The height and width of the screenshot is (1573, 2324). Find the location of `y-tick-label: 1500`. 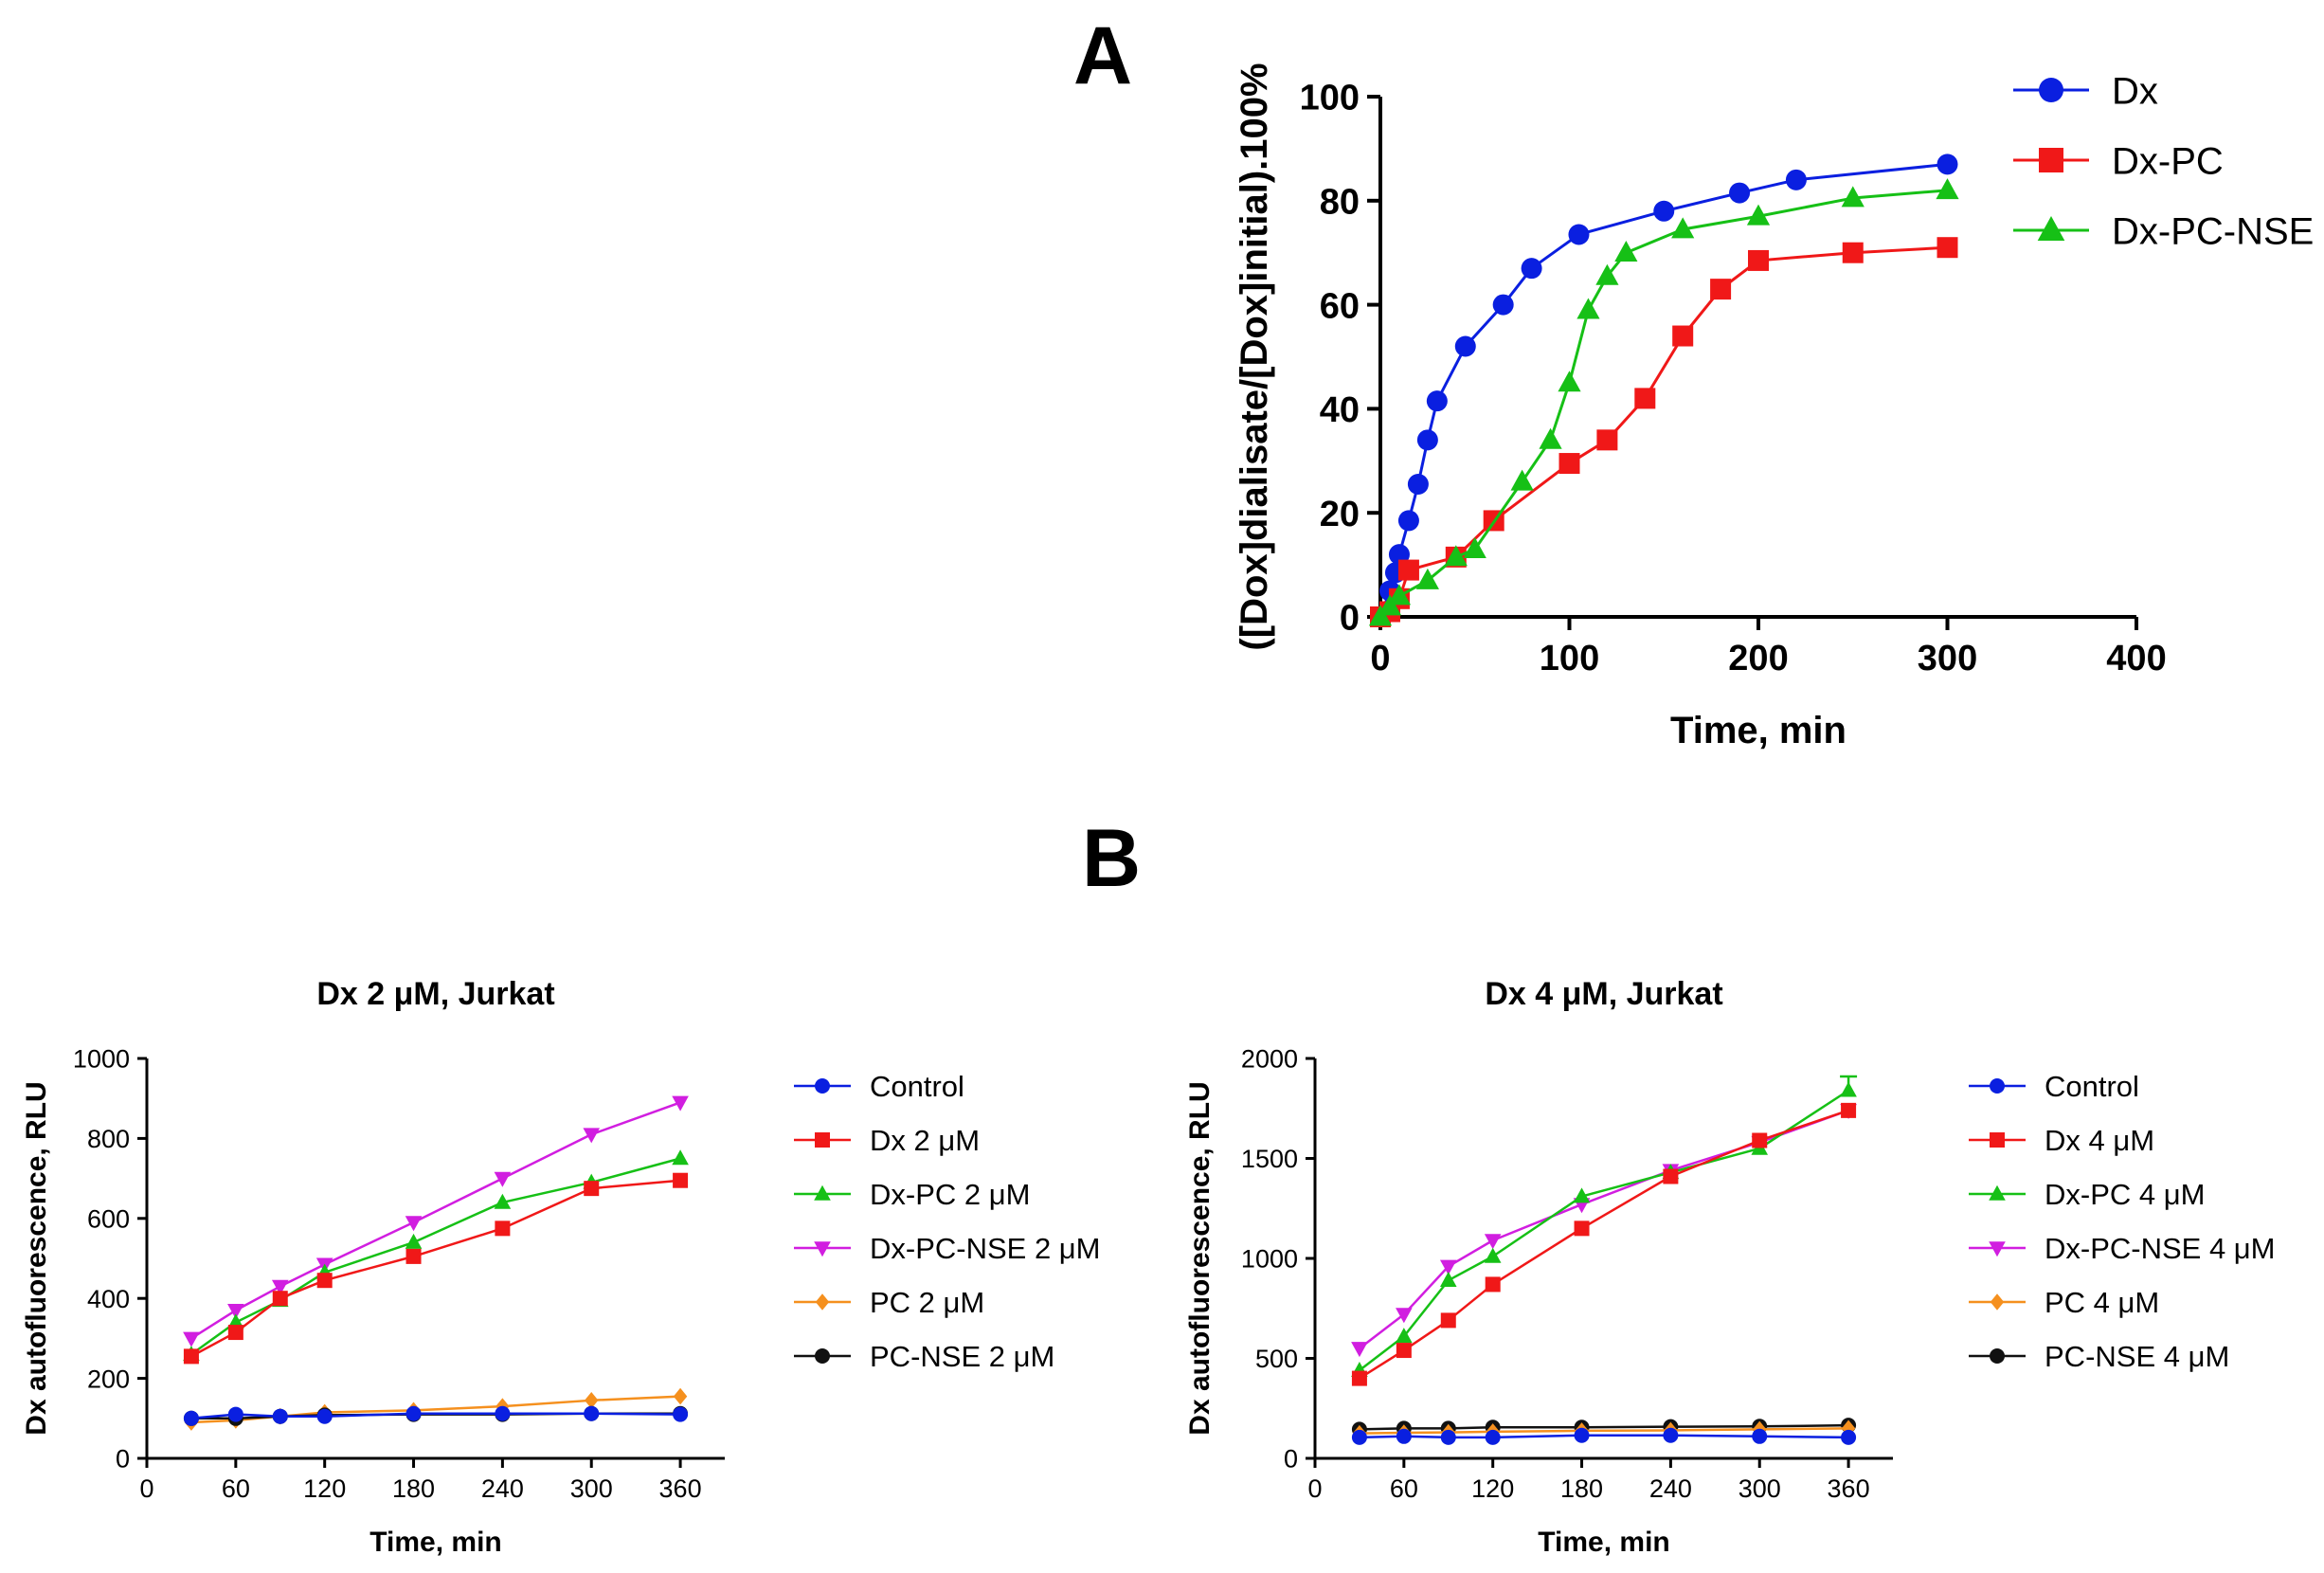

y-tick-label: 1500 is located at coordinates (1269, 1159).